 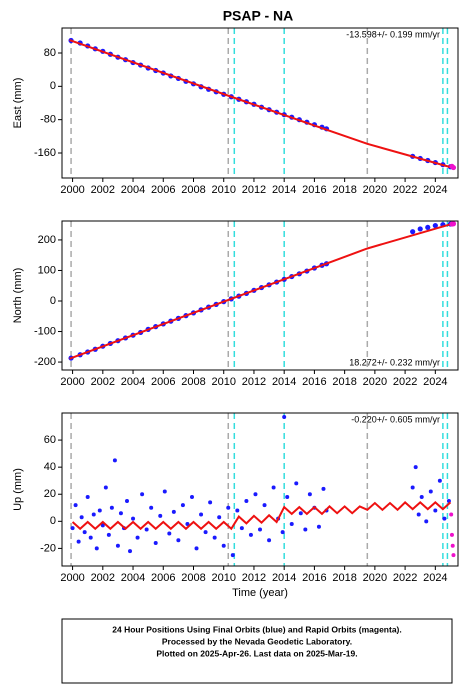 What do you see at coordinates (395, 419) in the screenshot?
I see `rate-annotation: -0.220+/- 0.605 mm/yr` at bounding box center [395, 419].